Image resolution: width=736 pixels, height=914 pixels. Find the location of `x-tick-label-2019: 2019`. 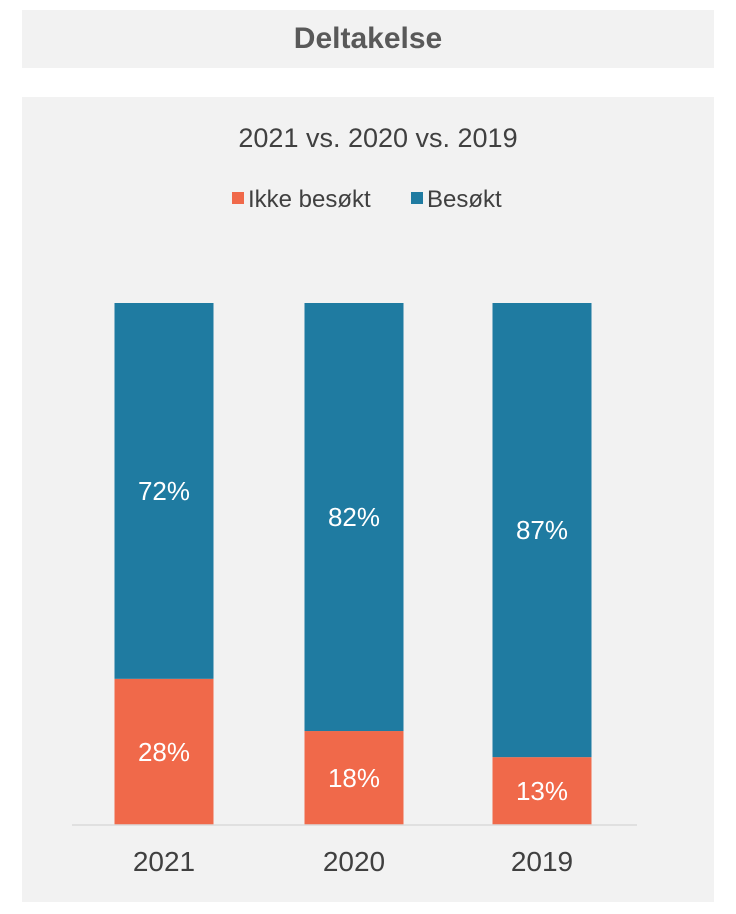

x-tick-label-2019: 2019 is located at coordinates (542, 861).